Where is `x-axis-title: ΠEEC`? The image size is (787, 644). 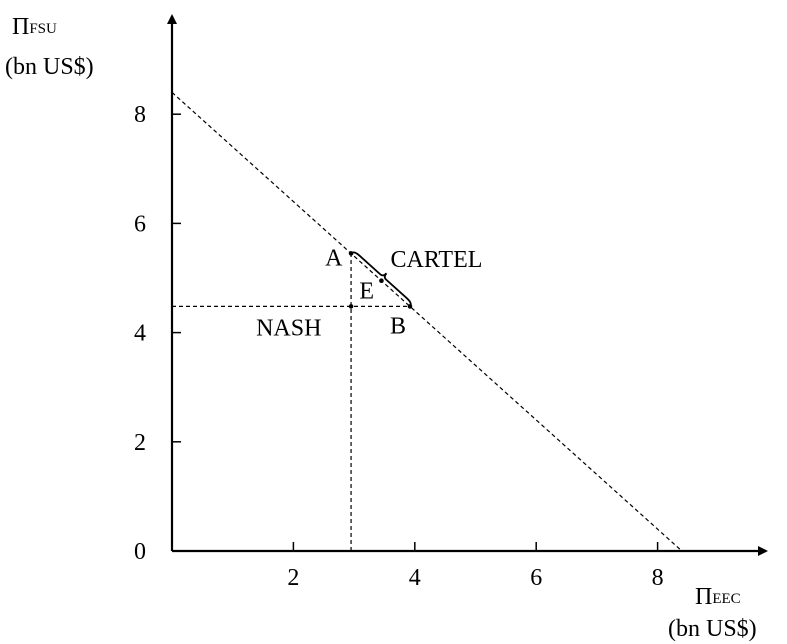 x-axis-title: ΠEEC is located at coordinates (718, 597).